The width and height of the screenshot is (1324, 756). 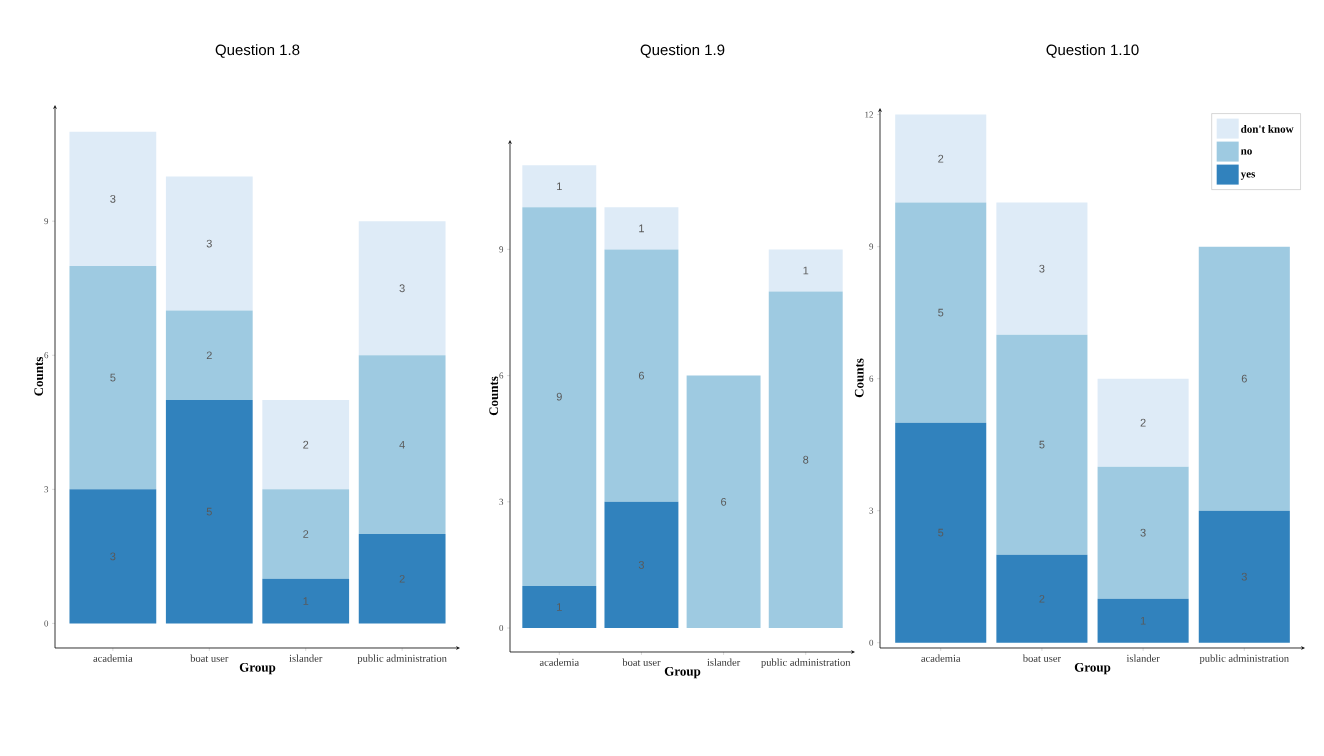 I want to click on y-tick-label: 12, so click(x=869, y=114).